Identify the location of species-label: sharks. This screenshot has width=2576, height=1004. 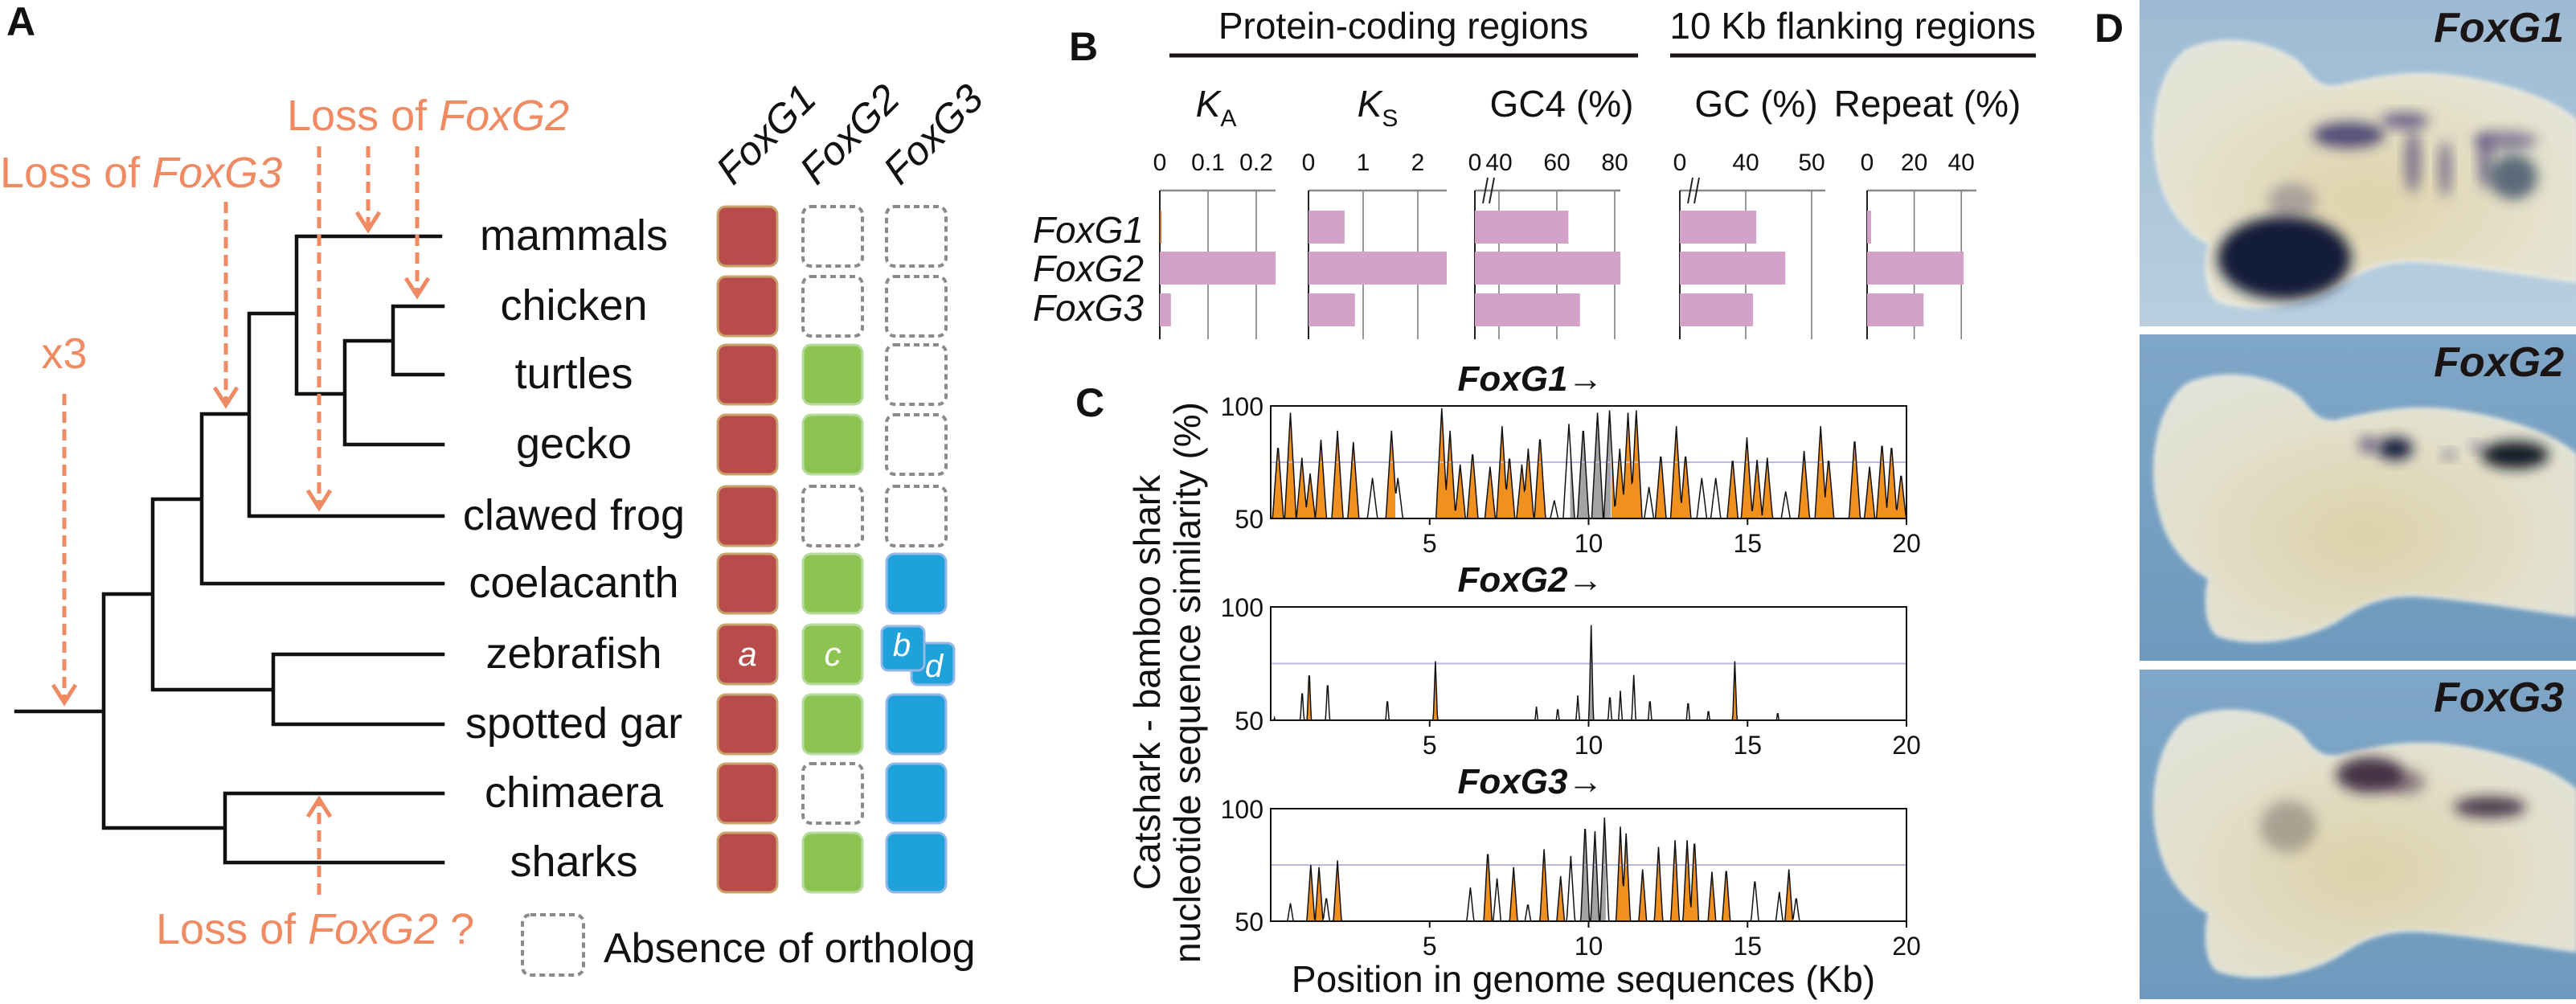
(573, 862).